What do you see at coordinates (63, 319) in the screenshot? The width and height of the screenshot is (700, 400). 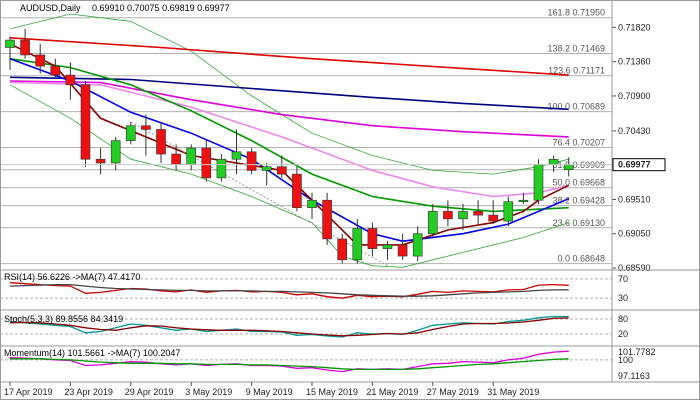 I see `indicator-caption-1: Stoch(5,3,3) 89.8556 84.3419` at bounding box center [63, 319].